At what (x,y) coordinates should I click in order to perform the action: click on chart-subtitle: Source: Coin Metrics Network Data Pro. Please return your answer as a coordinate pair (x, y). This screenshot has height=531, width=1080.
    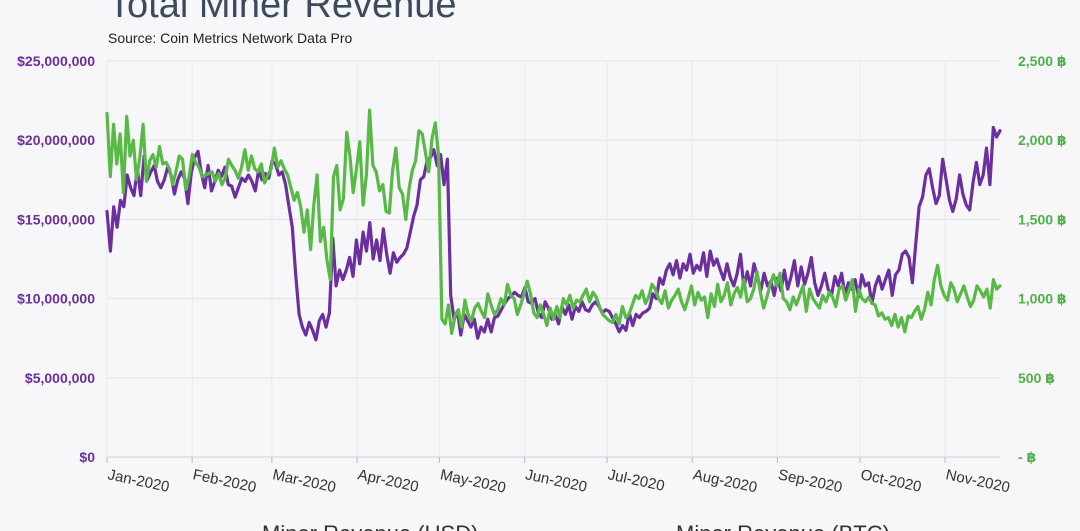
    Looking at the image, I should click on (230, 38).